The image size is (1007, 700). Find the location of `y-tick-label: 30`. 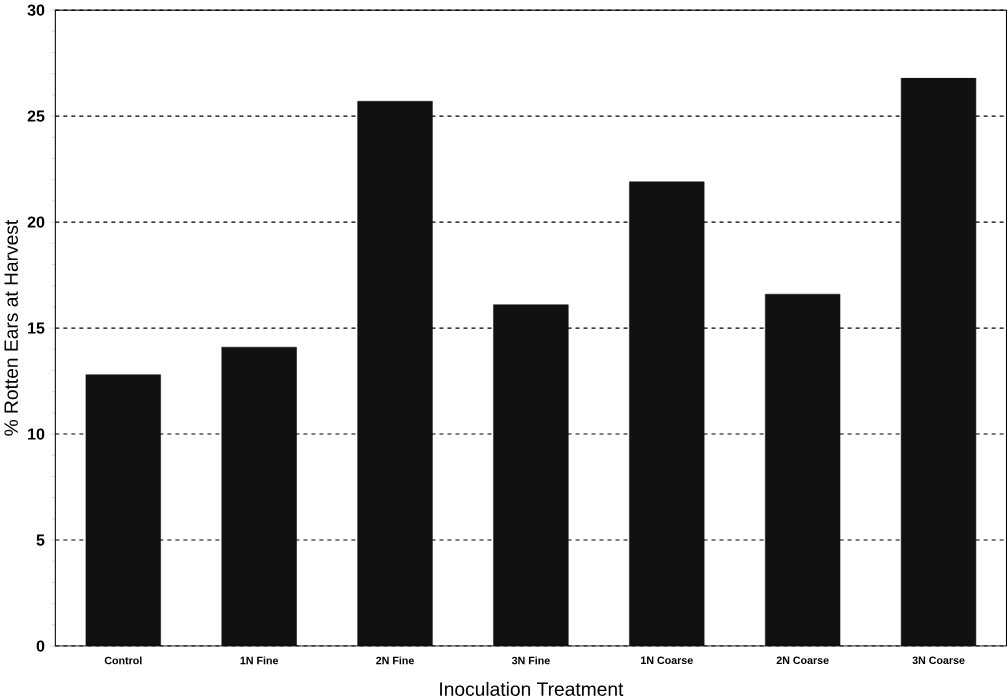

y-tick-label: 30 is located at coordinates (36, 10).